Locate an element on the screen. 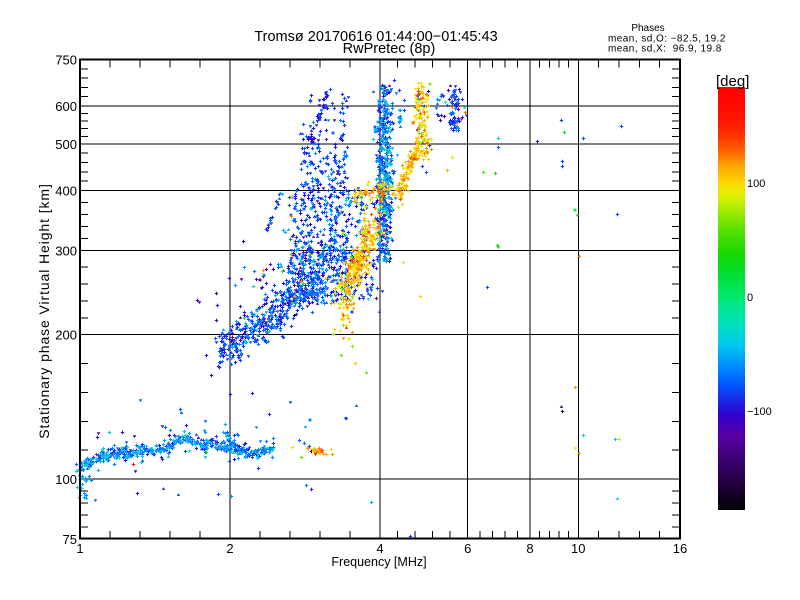 The height and width of the screenshot is (600, 800). svg-text: 8 is located at coordinates (529, 548).